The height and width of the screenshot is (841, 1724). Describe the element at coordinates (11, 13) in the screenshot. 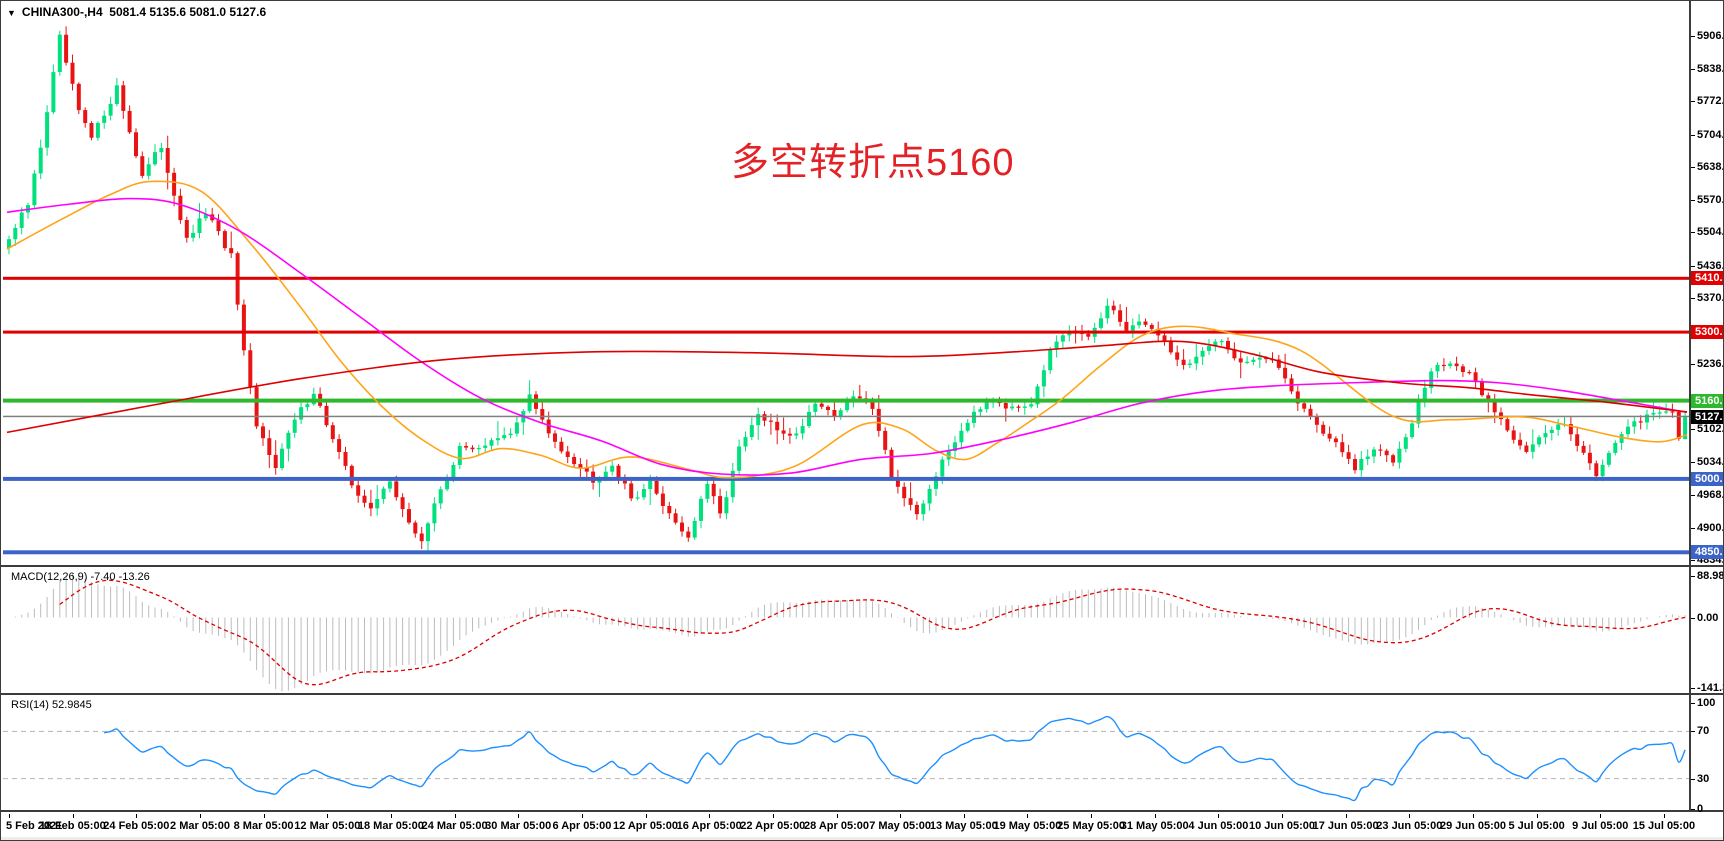

I see `symbol-dropdown-icon: ▼` at that location.